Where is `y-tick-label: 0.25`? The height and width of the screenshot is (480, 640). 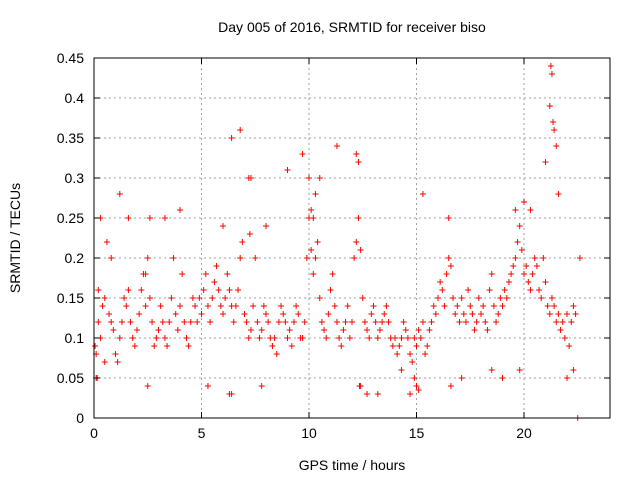
y-tick-label: 0.25 is located at coordinates (70, 218).